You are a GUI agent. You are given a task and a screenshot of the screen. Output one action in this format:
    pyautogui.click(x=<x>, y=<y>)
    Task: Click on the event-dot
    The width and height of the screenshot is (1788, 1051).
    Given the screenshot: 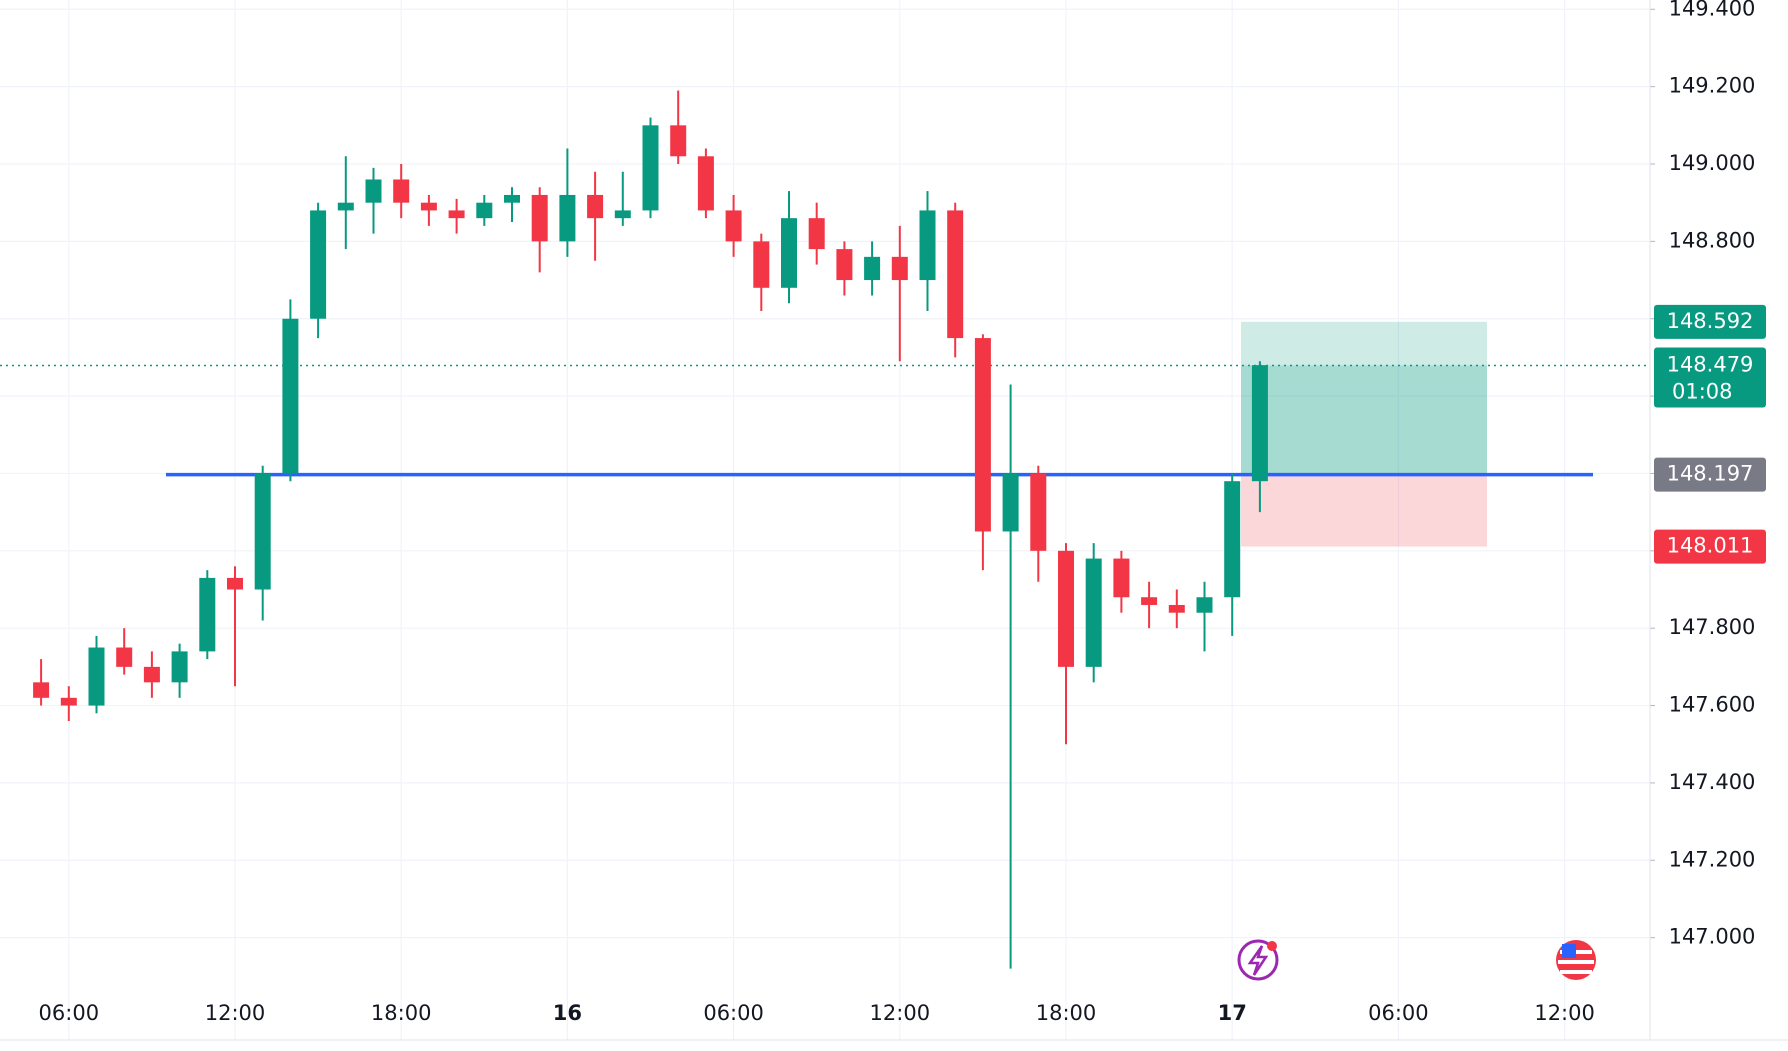 What is the action you would take?
    pyautogui.click(x=1272, y=946)
    